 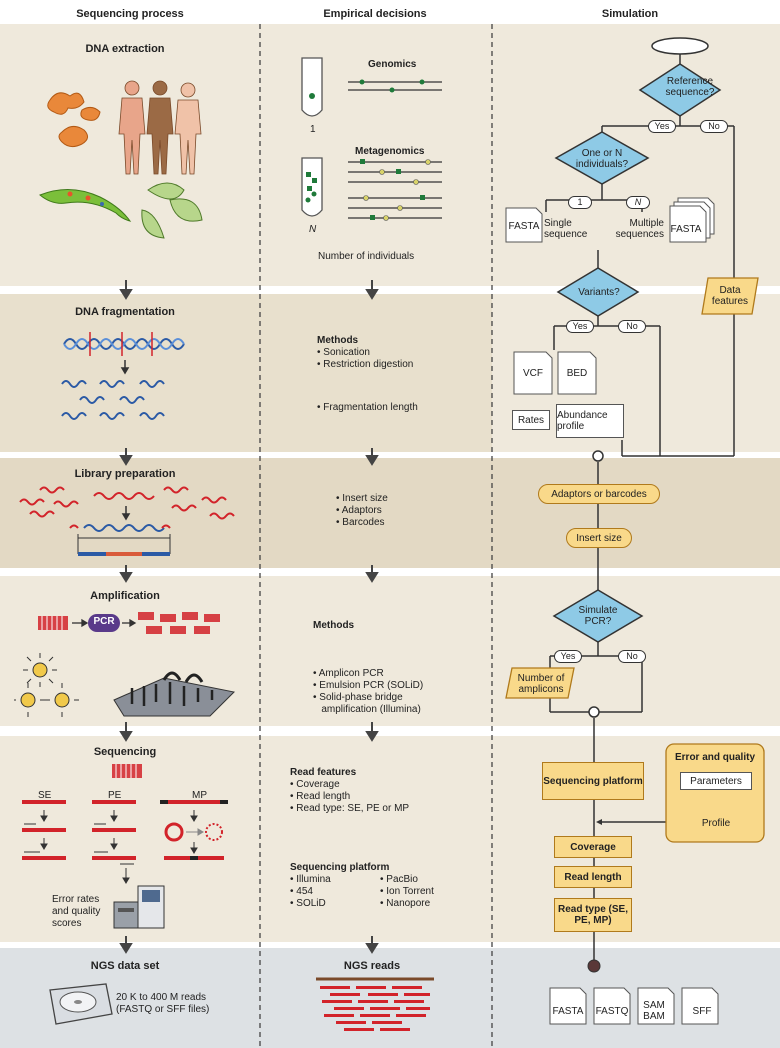 What do you see at coordinates (714, 757) in the screenshot?
I see `error-and-quality-title: Error and quality` at bounding box center [714, 757].